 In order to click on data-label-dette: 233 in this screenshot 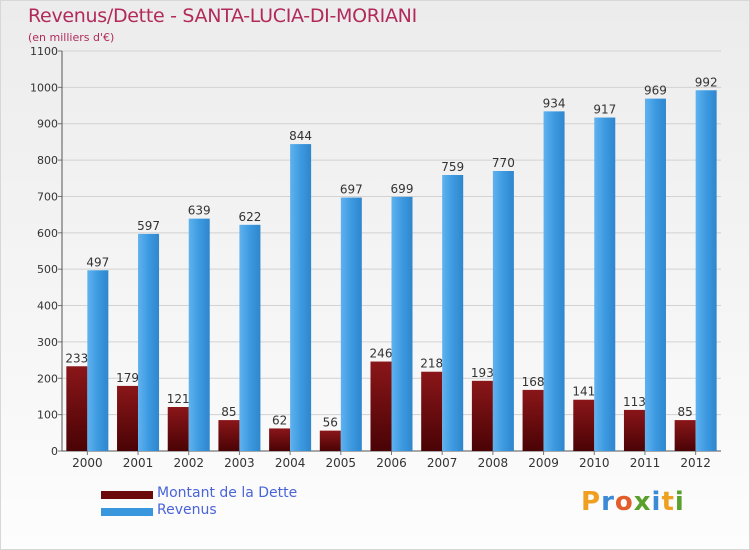, I will do `click(76, 358)`.